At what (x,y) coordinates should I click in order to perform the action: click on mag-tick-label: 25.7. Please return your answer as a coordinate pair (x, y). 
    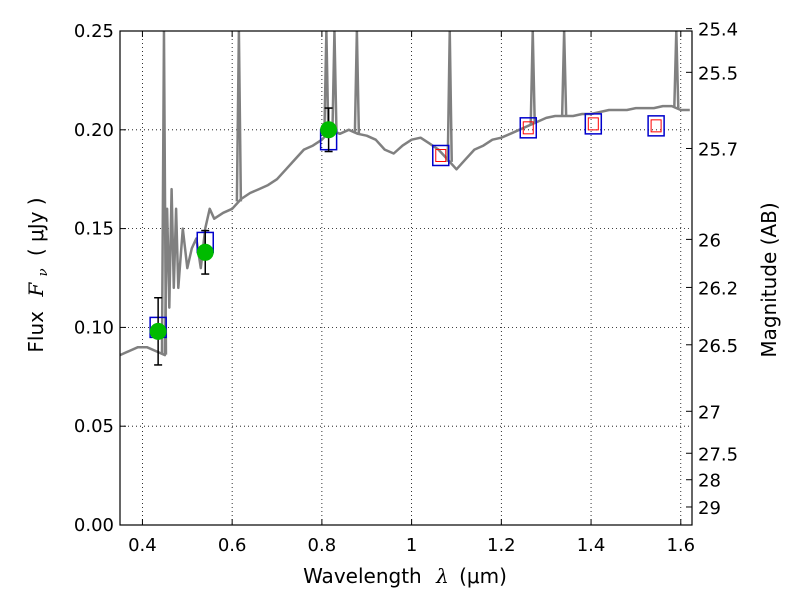
    Looking at the image, I should click on (718, 149).